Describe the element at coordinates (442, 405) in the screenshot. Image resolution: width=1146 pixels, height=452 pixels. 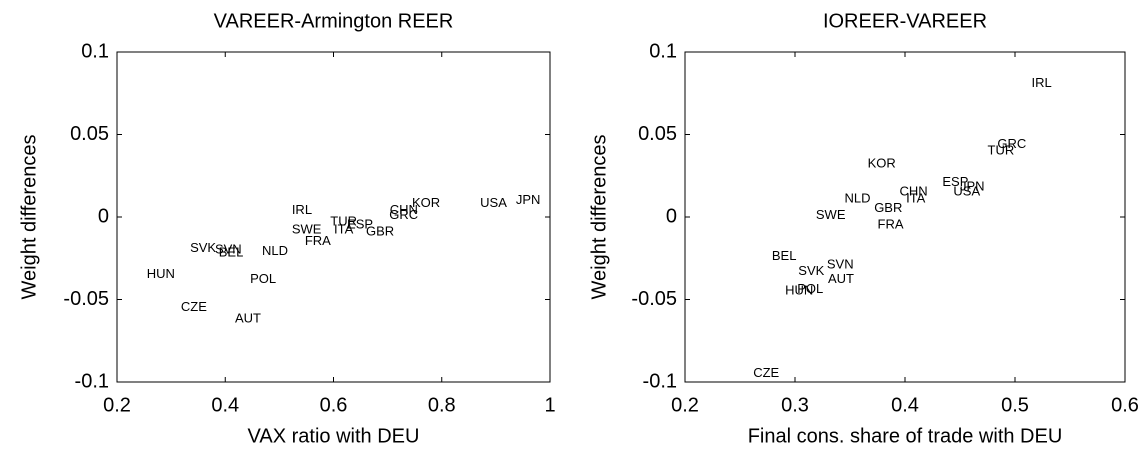
I see `x-tick-label: 0.8` at that location.